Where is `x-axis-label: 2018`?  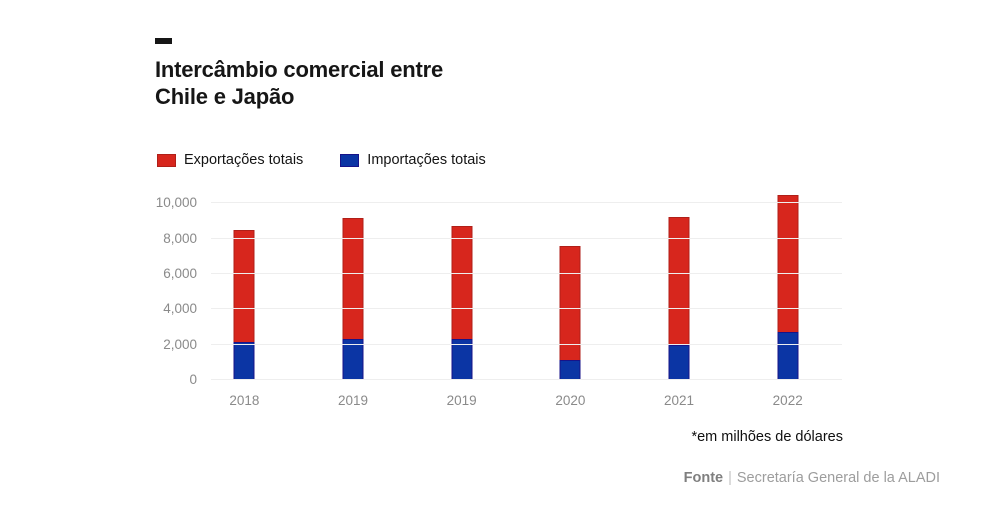 x-axis-label: 2018 is located at coordinates (244, 400).